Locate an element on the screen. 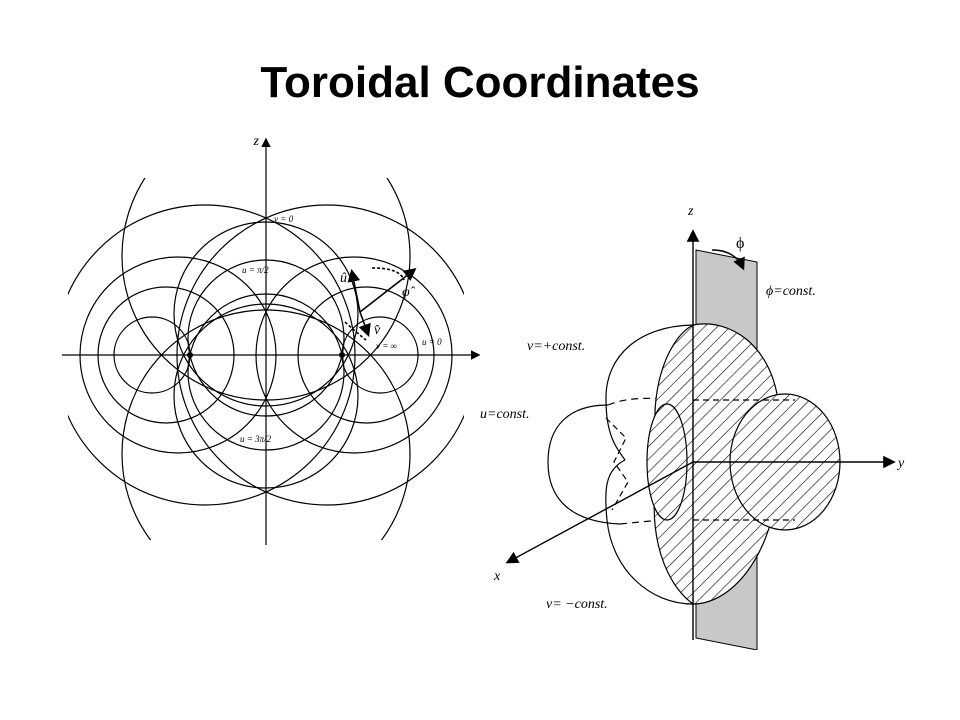  phi-label: ϕ is located at coordinates (740, 243).